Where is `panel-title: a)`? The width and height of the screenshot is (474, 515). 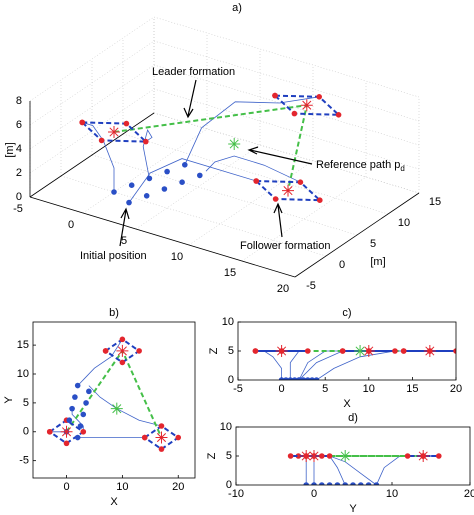
panel-title: a) is located at coordinates (237, 8).